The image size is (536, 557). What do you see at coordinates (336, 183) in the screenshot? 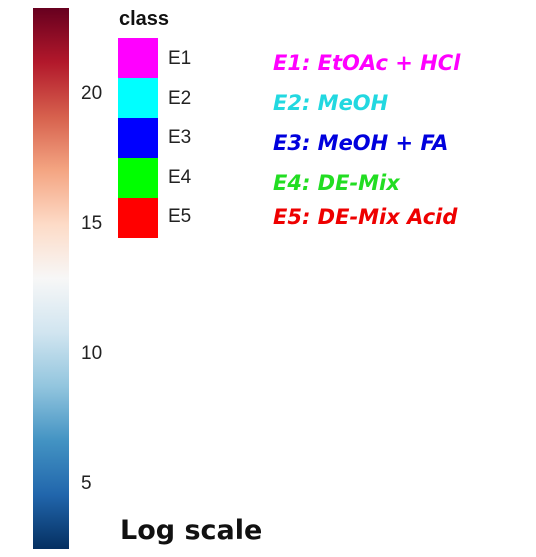
I see `annotation-e4: E4: DE-Mix` at bounding box center [336, 183].